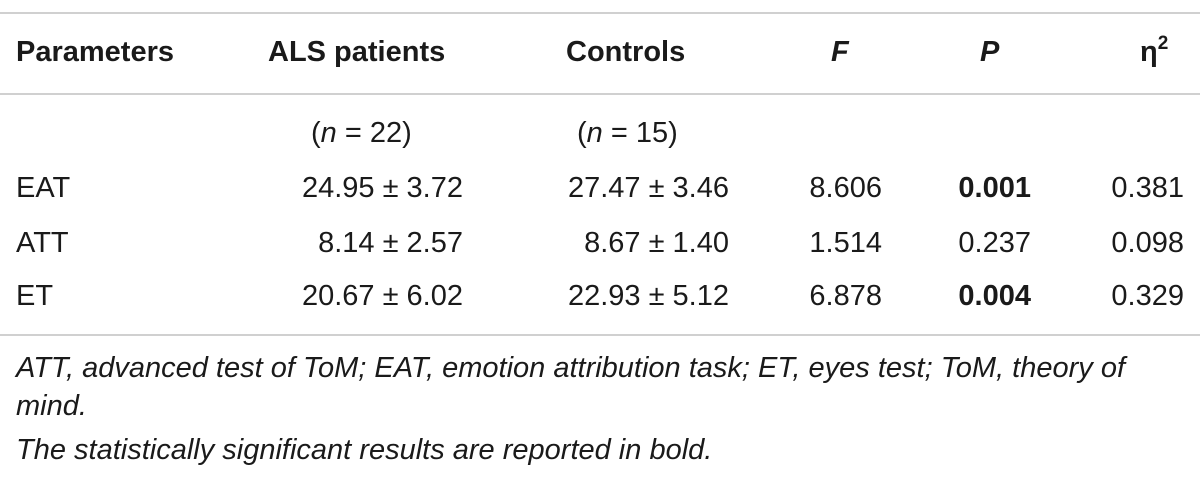  Describe the element at coordinates (600, 335) in the screenshot. I see `table-bottom-rule` at that location.